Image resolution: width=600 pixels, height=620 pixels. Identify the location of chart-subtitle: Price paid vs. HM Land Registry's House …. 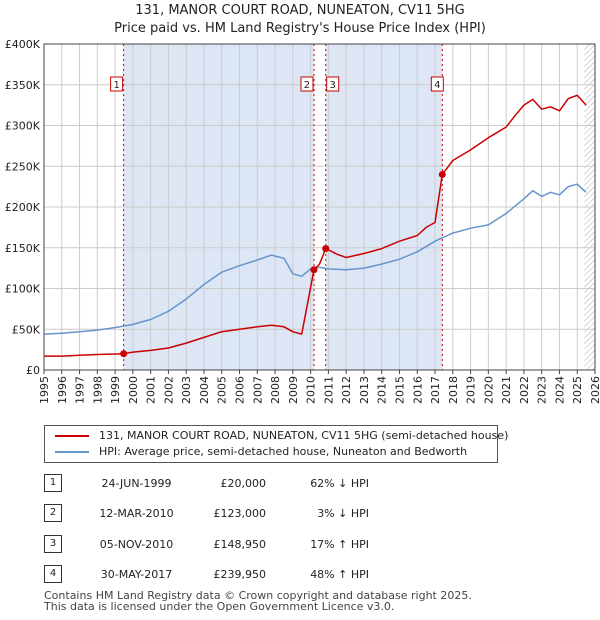
(300, 28).